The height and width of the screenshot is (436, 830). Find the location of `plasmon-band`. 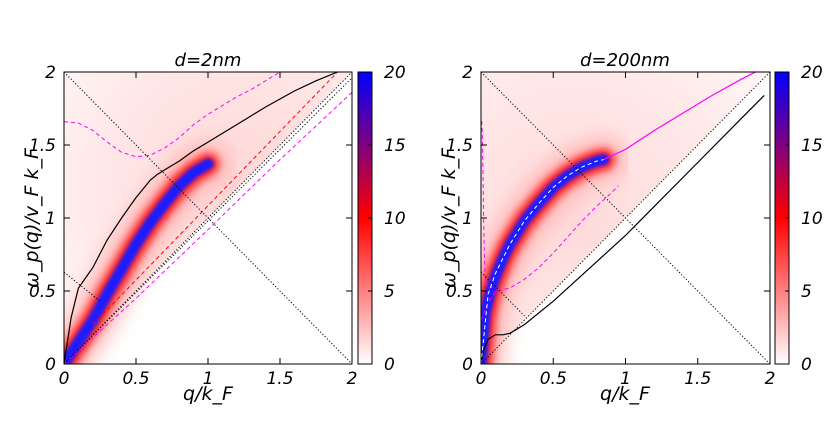

plasmon-band is located at coordinates (147, 252).